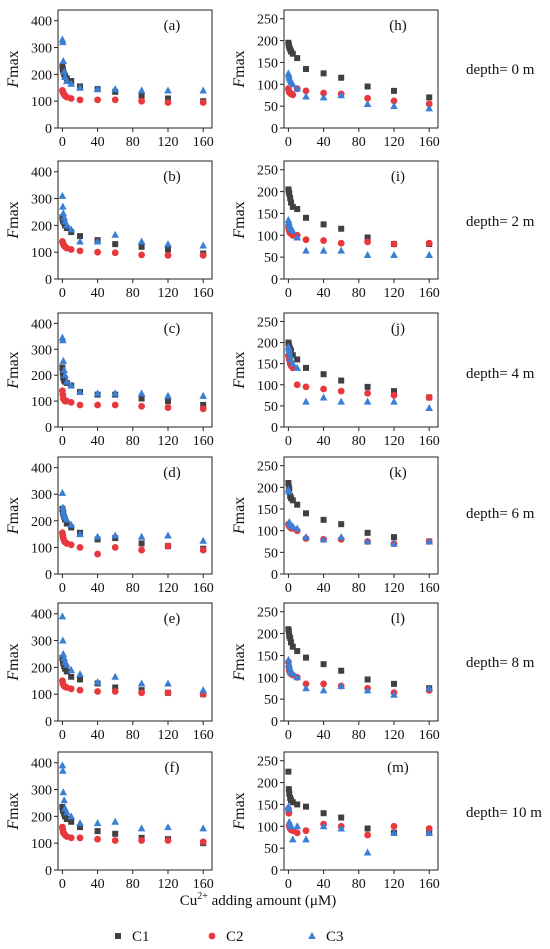 This screenshot has height=949, width=550. Describe the element at coordinates (109, 526) in the screenshot. I see `panel-d: 0 100 200 300 400 0 40 80 120 160 Fmax (d)` at that location.